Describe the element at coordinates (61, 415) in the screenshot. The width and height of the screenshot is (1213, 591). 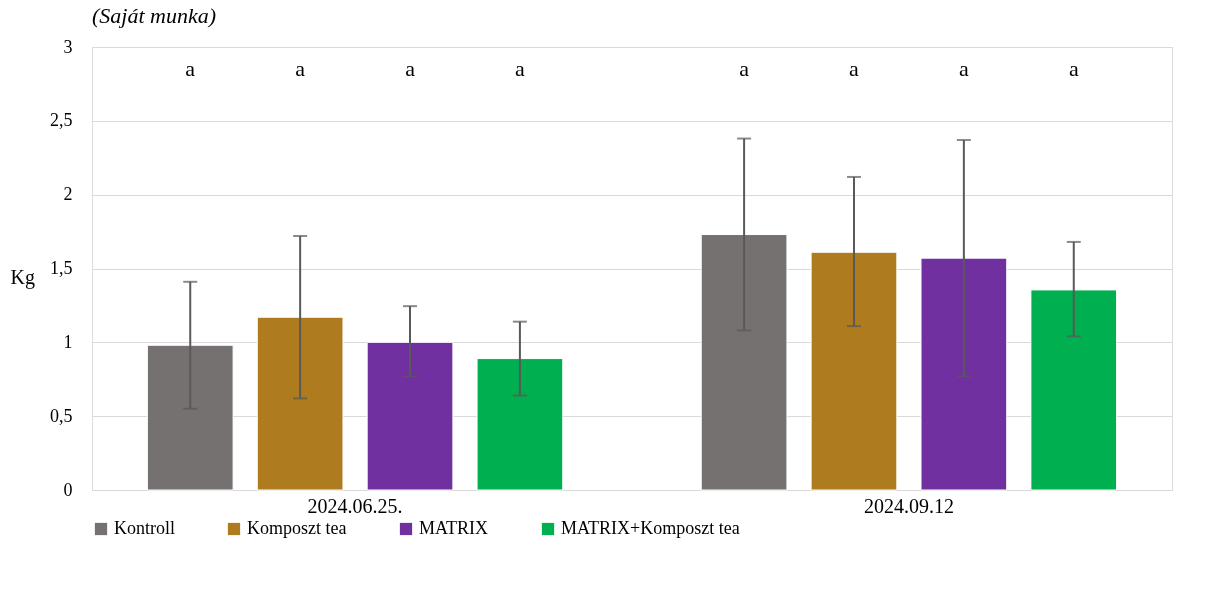
I see `y-tick-label: 0,5` at that location.